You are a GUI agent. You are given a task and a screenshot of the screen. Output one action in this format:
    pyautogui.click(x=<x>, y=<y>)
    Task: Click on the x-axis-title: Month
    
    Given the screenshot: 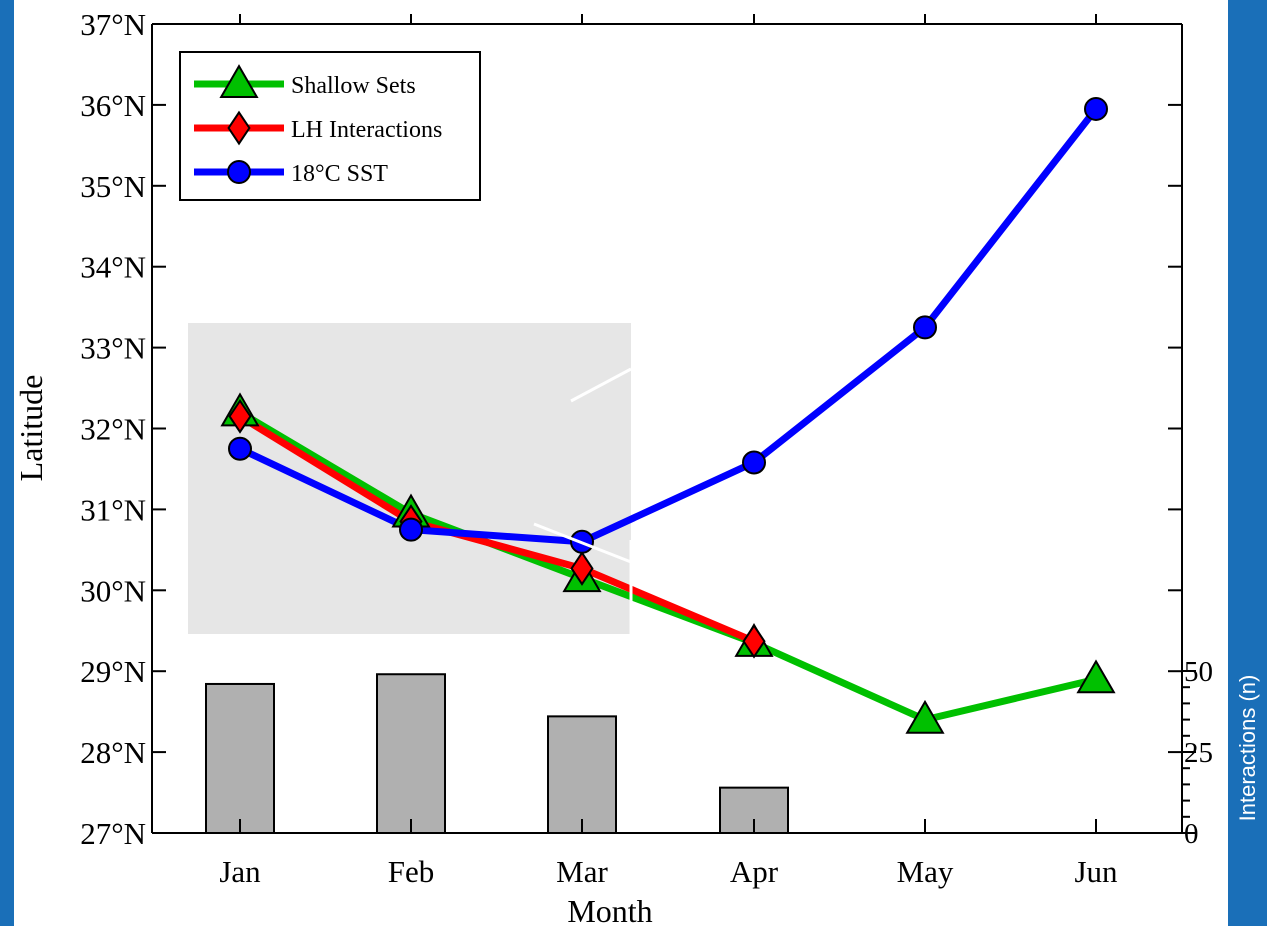 What is the action you would take?
    pyautogui.click(x=609, y=909)
    